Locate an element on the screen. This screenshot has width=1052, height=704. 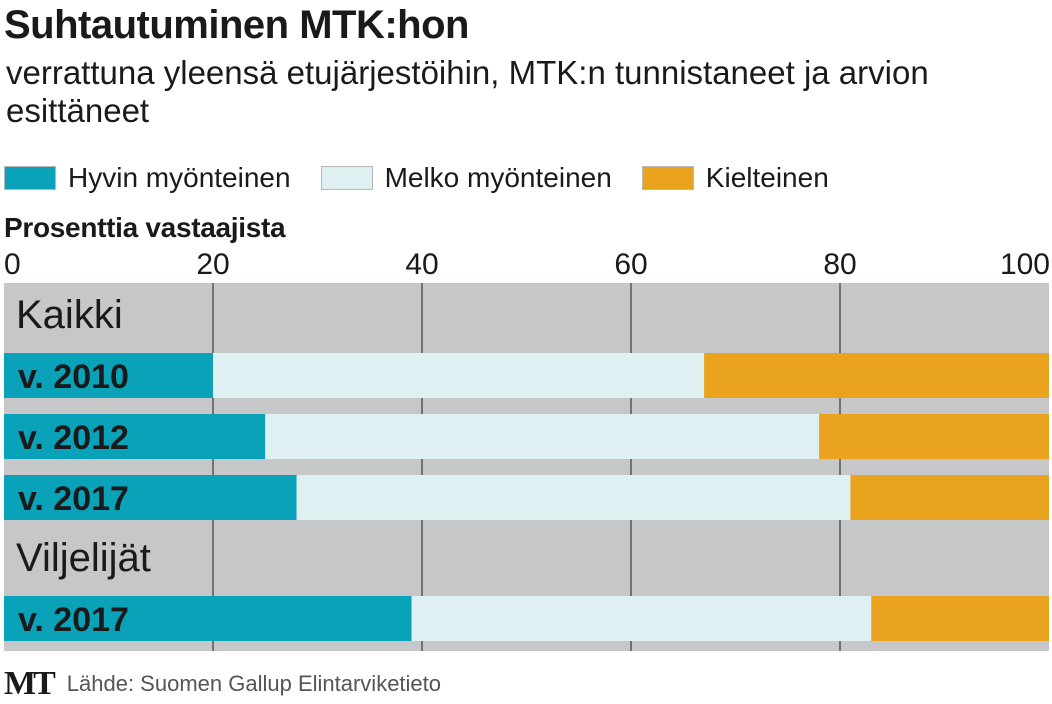
x-tick-label: 80 is located at coordinates (839, 264).